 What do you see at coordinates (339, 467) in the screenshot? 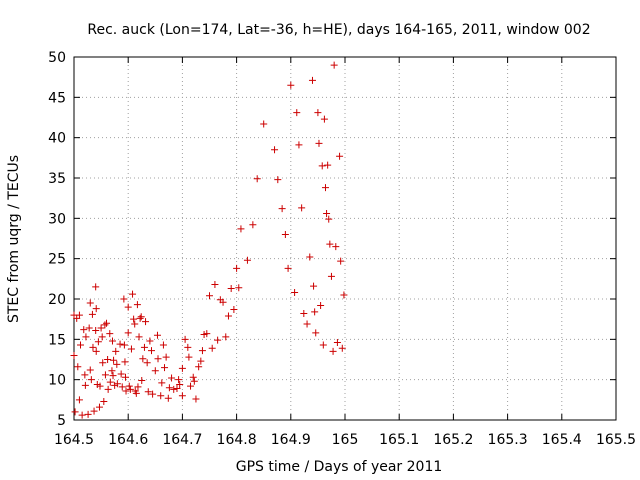
I see `x-axis-label: GPS time / Days of year 2011` at bounding box center [339, 467].